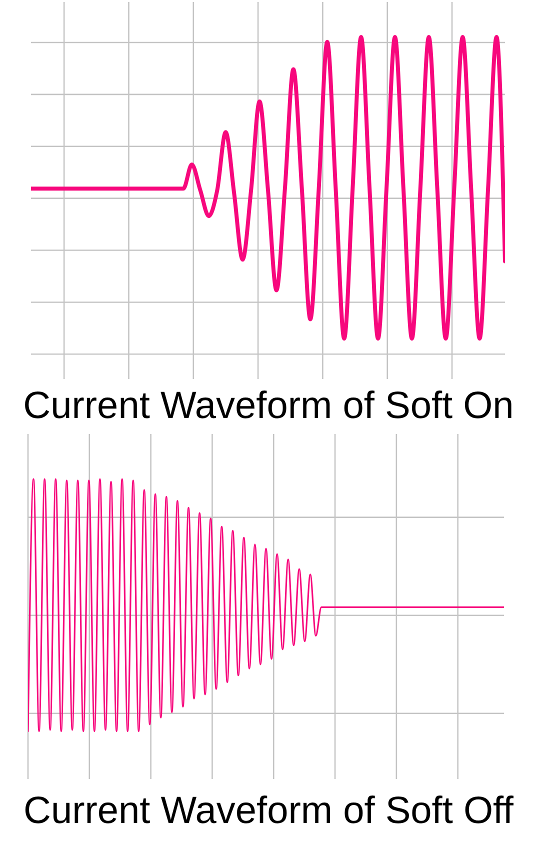 This screenshot has width=537, height=847. Describe the element at coordinates (268, 811) in the screenshot. I see `text: Current Waveform of Soft Off` at that location.